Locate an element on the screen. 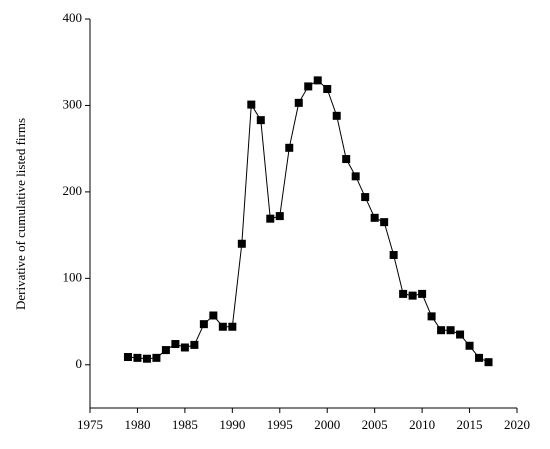 The image size is (550, 449). x-tick-label: 1980 is located at coordinates (137, 424).